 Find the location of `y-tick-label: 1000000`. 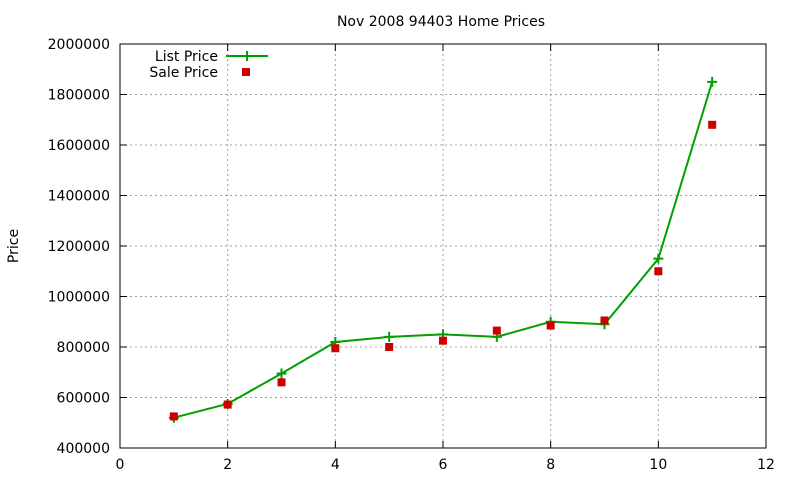

y-tick-label: 1000000 is located at coordinates (79, 298).